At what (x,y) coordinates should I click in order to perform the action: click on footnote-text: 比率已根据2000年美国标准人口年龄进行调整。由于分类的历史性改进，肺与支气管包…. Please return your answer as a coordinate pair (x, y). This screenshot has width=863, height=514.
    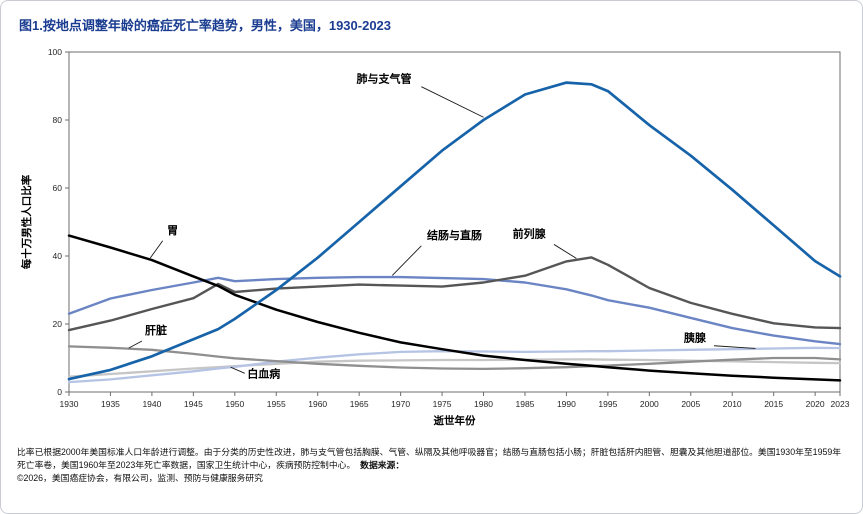
    Looking at the image, I should click on (429, 458).